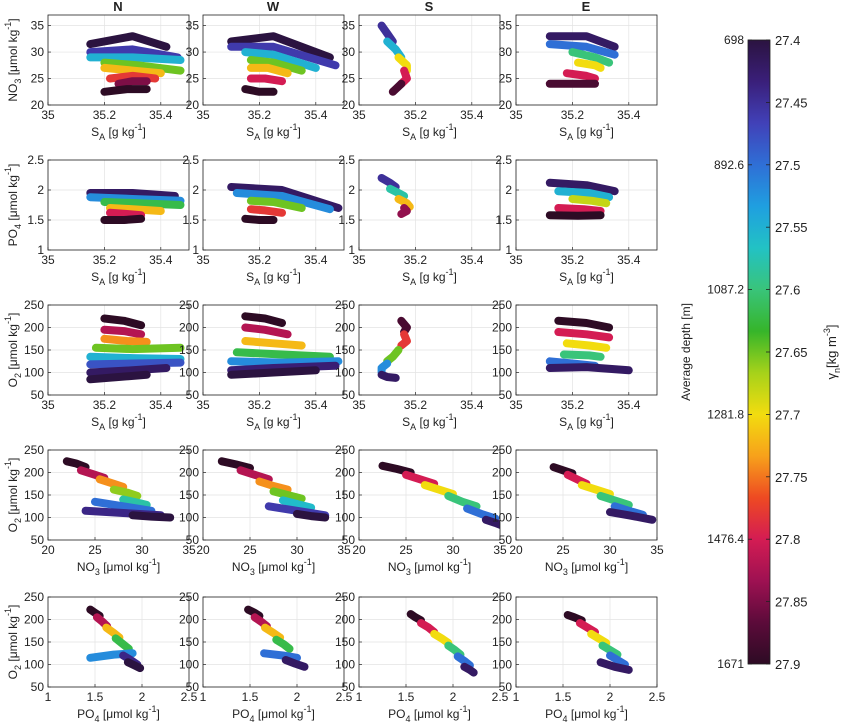  I want to click on column-header-s: S, so click(429, 7).